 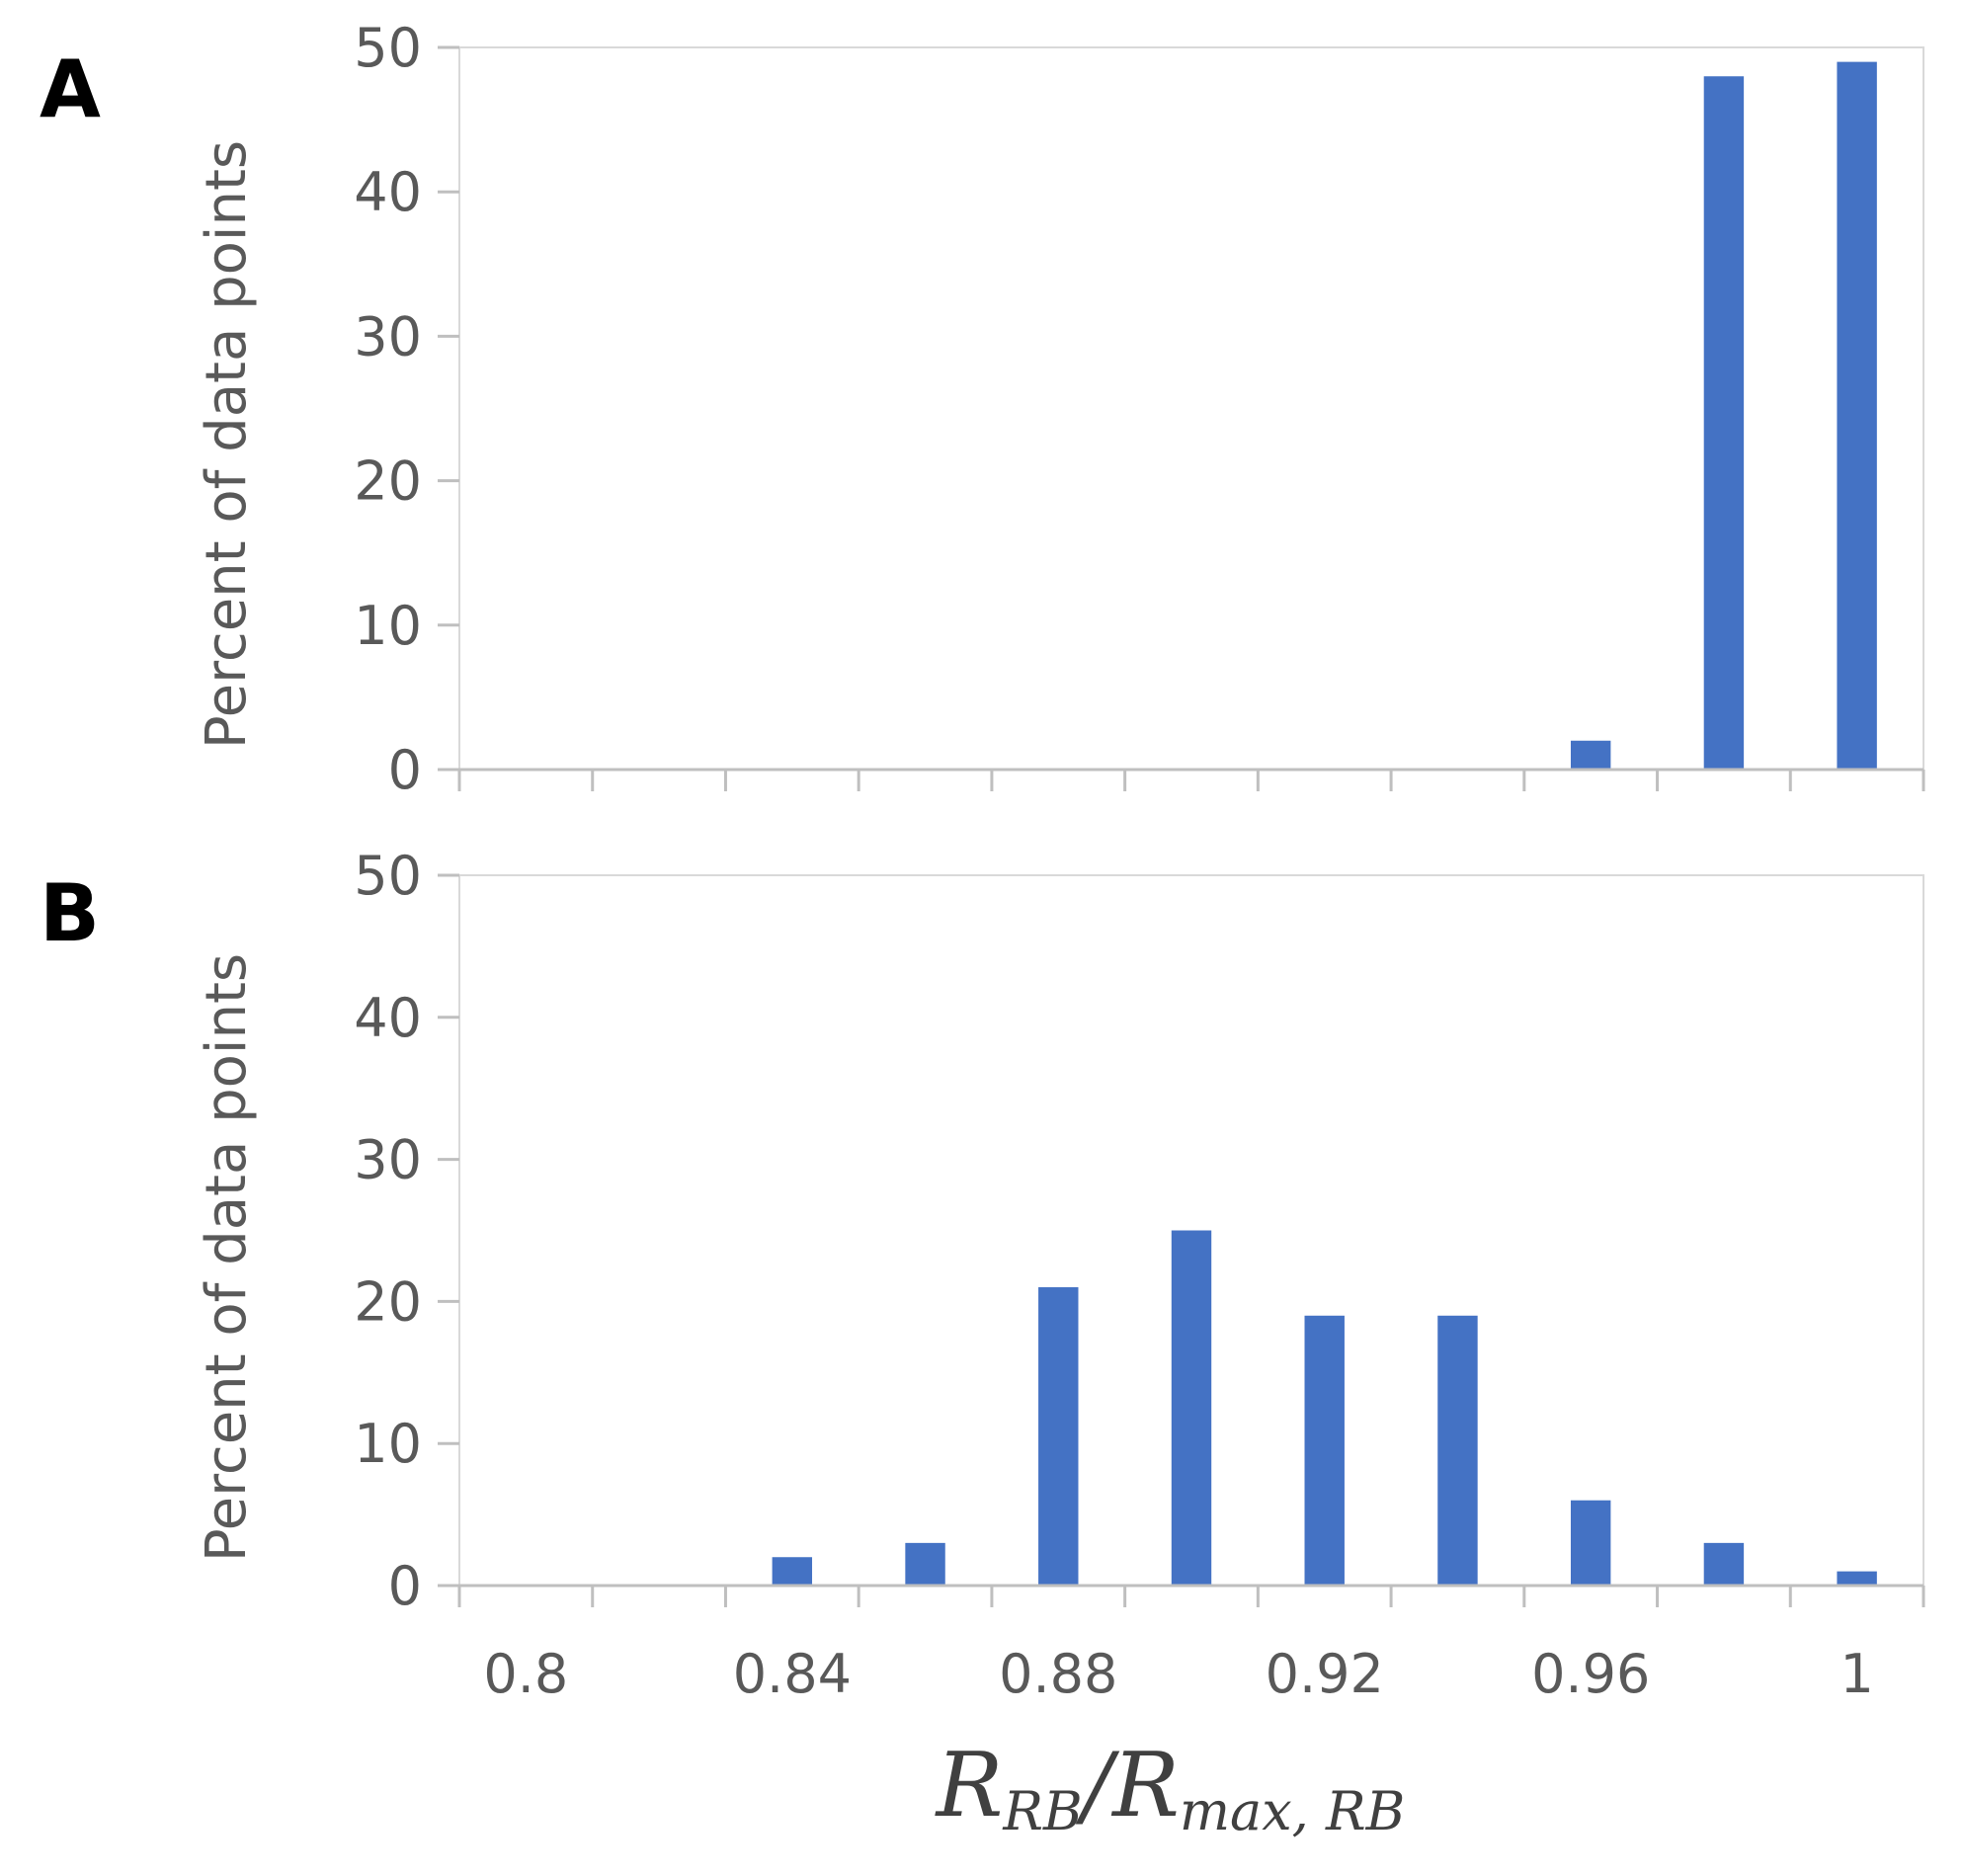 What do you see at coordinates (1178, 1674) in the screenshot?
I see `panel-b-x-tick-labels: 0.8 0.84 0.88 0.92 0.96 1` at bounding box center [1178, 1674].